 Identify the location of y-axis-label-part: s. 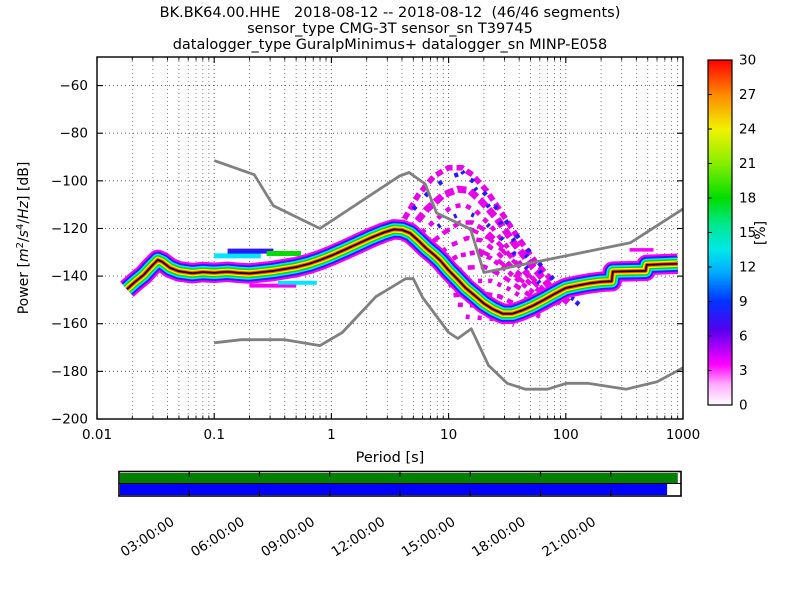
(24, 233).